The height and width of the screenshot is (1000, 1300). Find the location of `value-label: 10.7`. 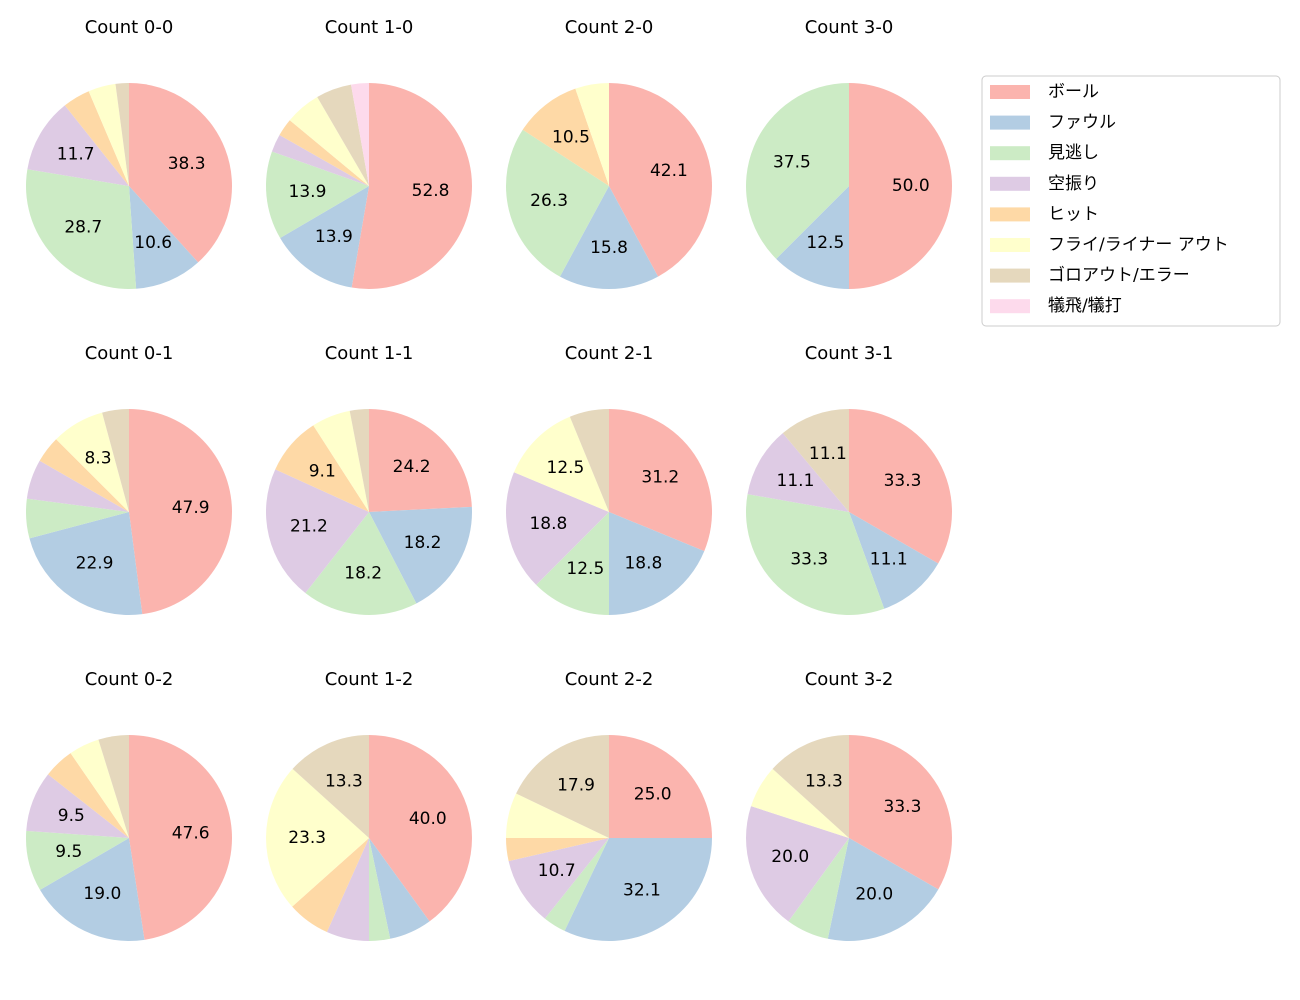

value-label: 10.7 is located at coordinates (557, 871).